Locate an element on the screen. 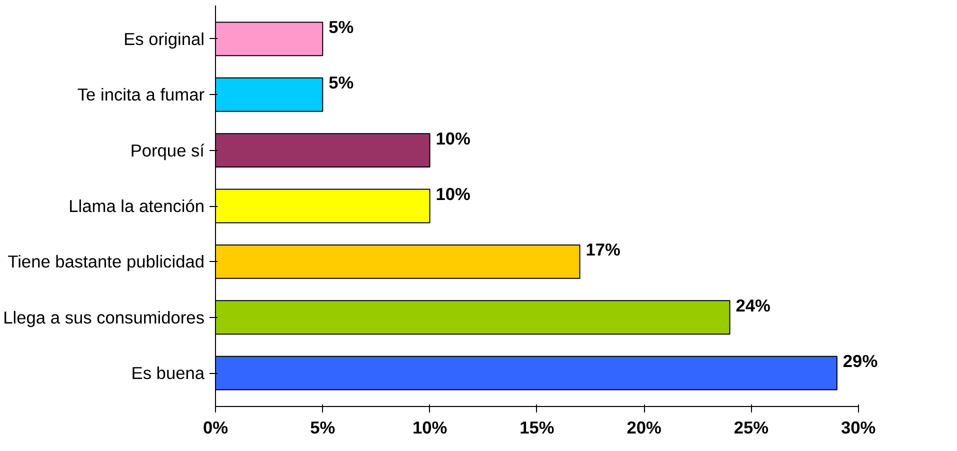 The image size is (957, 451). data-label: 17% is located at coordinates (603, 250).